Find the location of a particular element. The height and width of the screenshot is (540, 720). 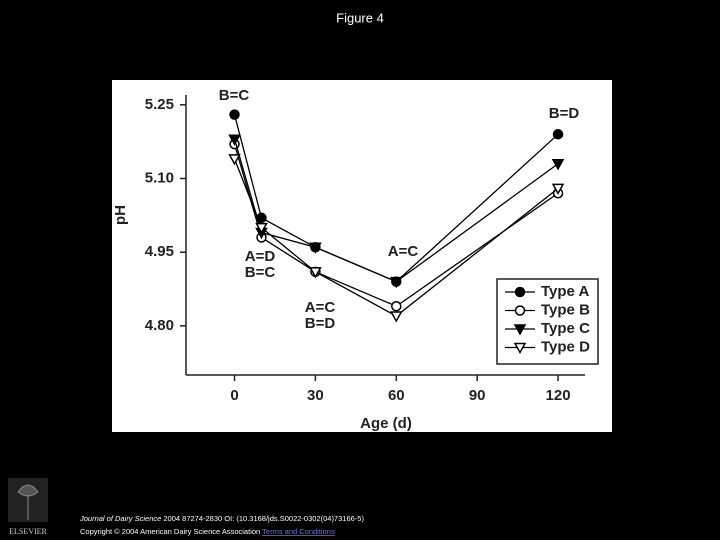

annotation: A=D is located at coordinates (260, 256).